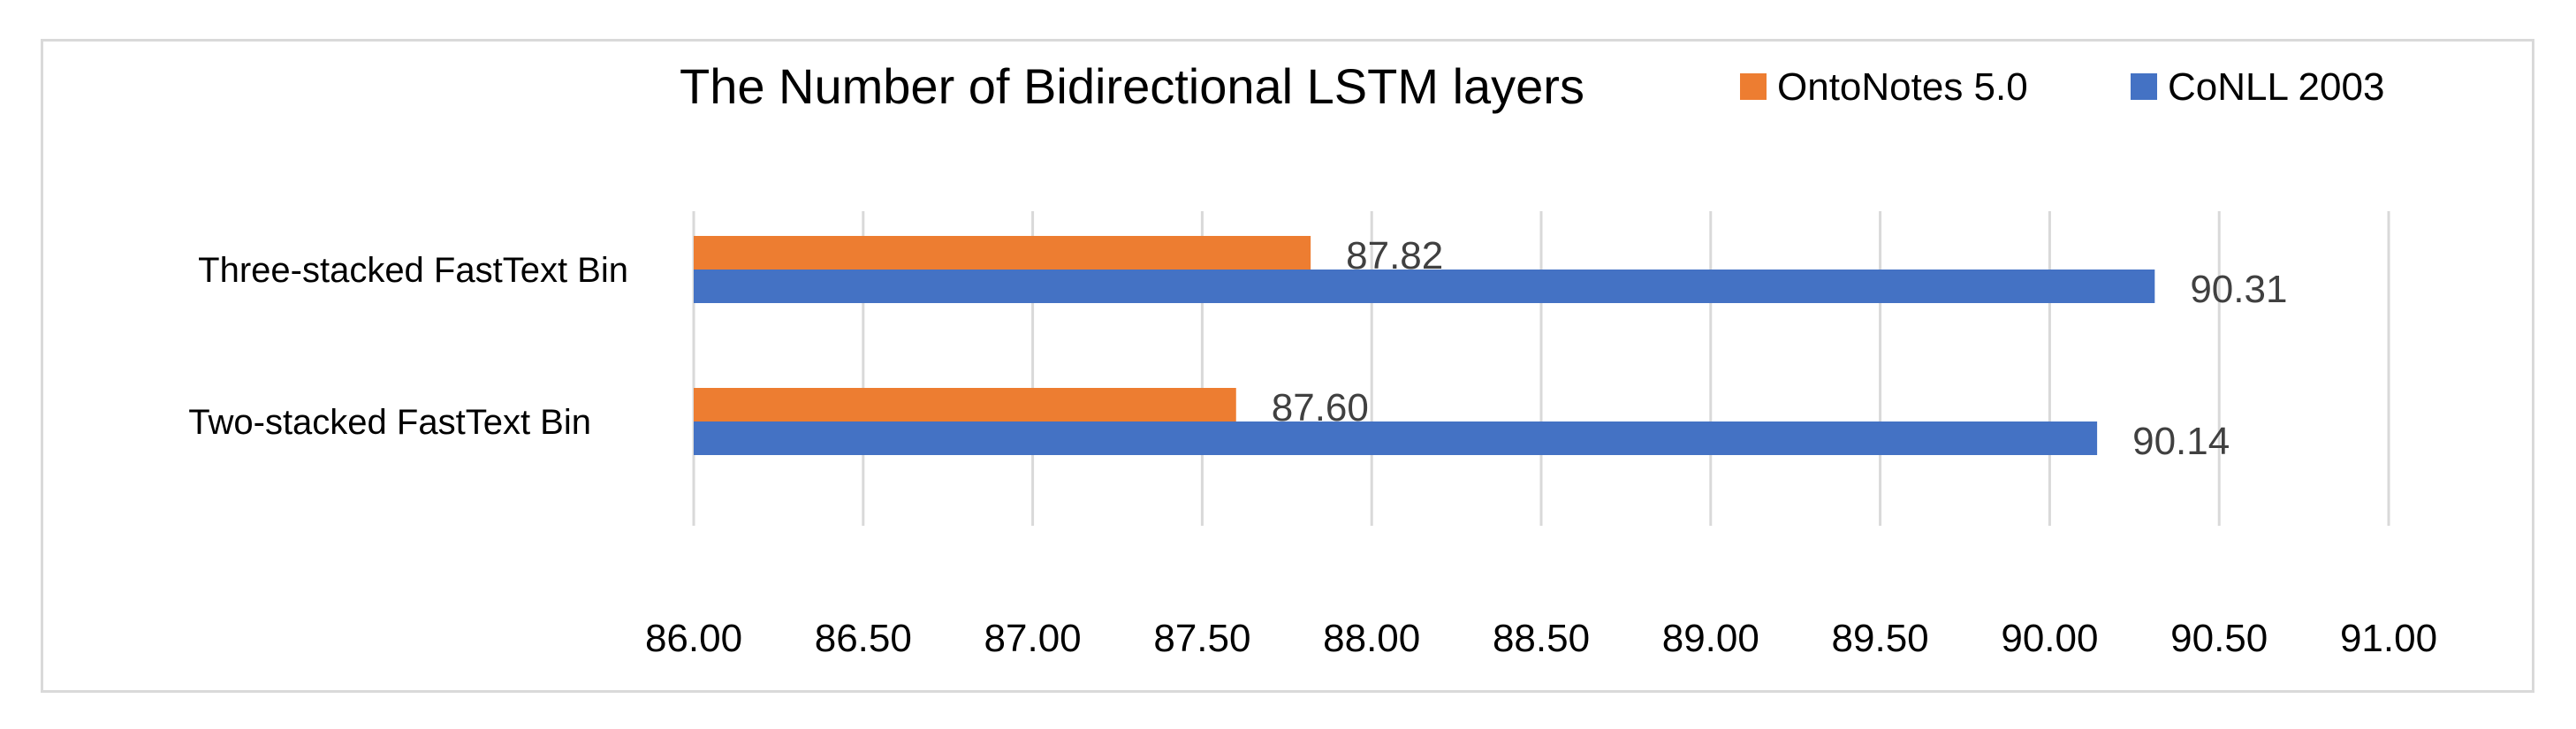  I want to click on bar-conll-2003-three-stacked-fasttext-bin, so click(1424, 286).